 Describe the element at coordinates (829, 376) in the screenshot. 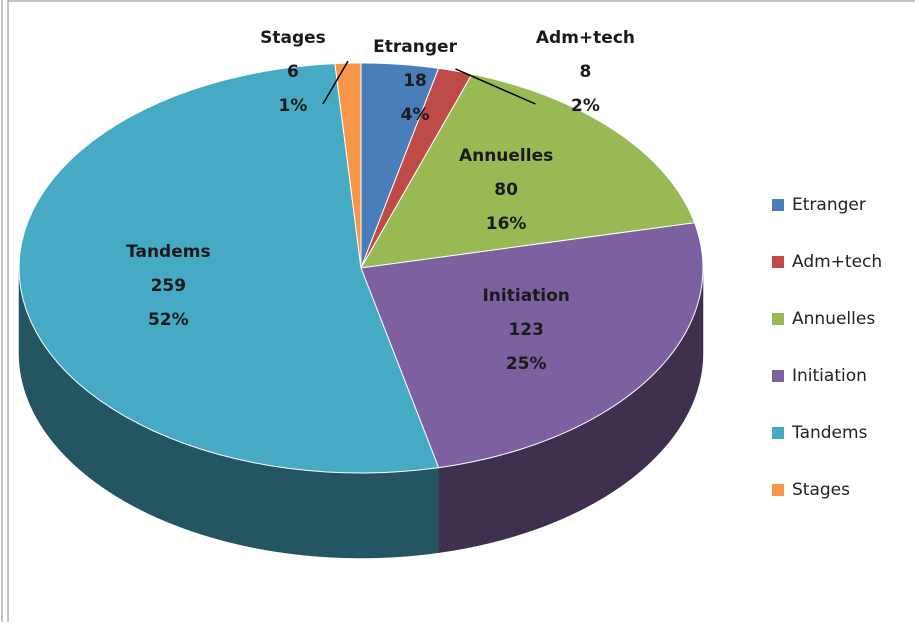

I see `legend-label: Initiation` at that location.